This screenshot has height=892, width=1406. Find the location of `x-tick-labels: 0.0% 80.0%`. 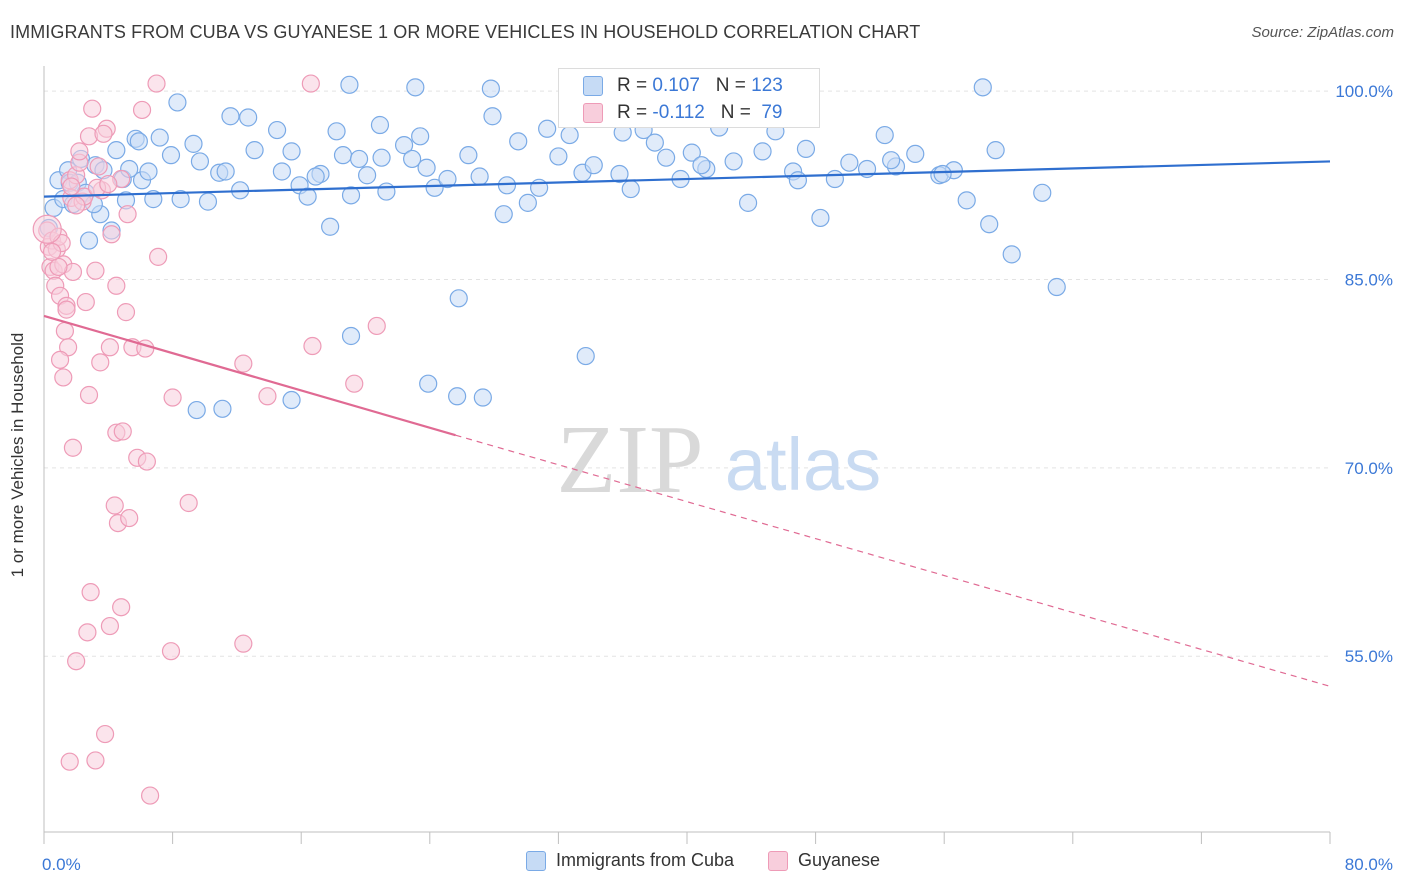

x-tick-labels: 0.0% 80.0% is located at coordinates (717, 864).